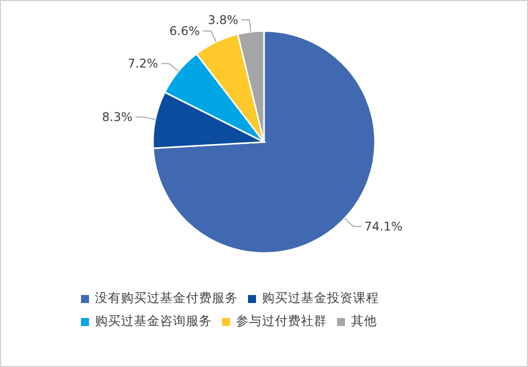 The image size is (528, 367). I want to click on legend-label: 购买过基金咨询服务, so click(153, 321).